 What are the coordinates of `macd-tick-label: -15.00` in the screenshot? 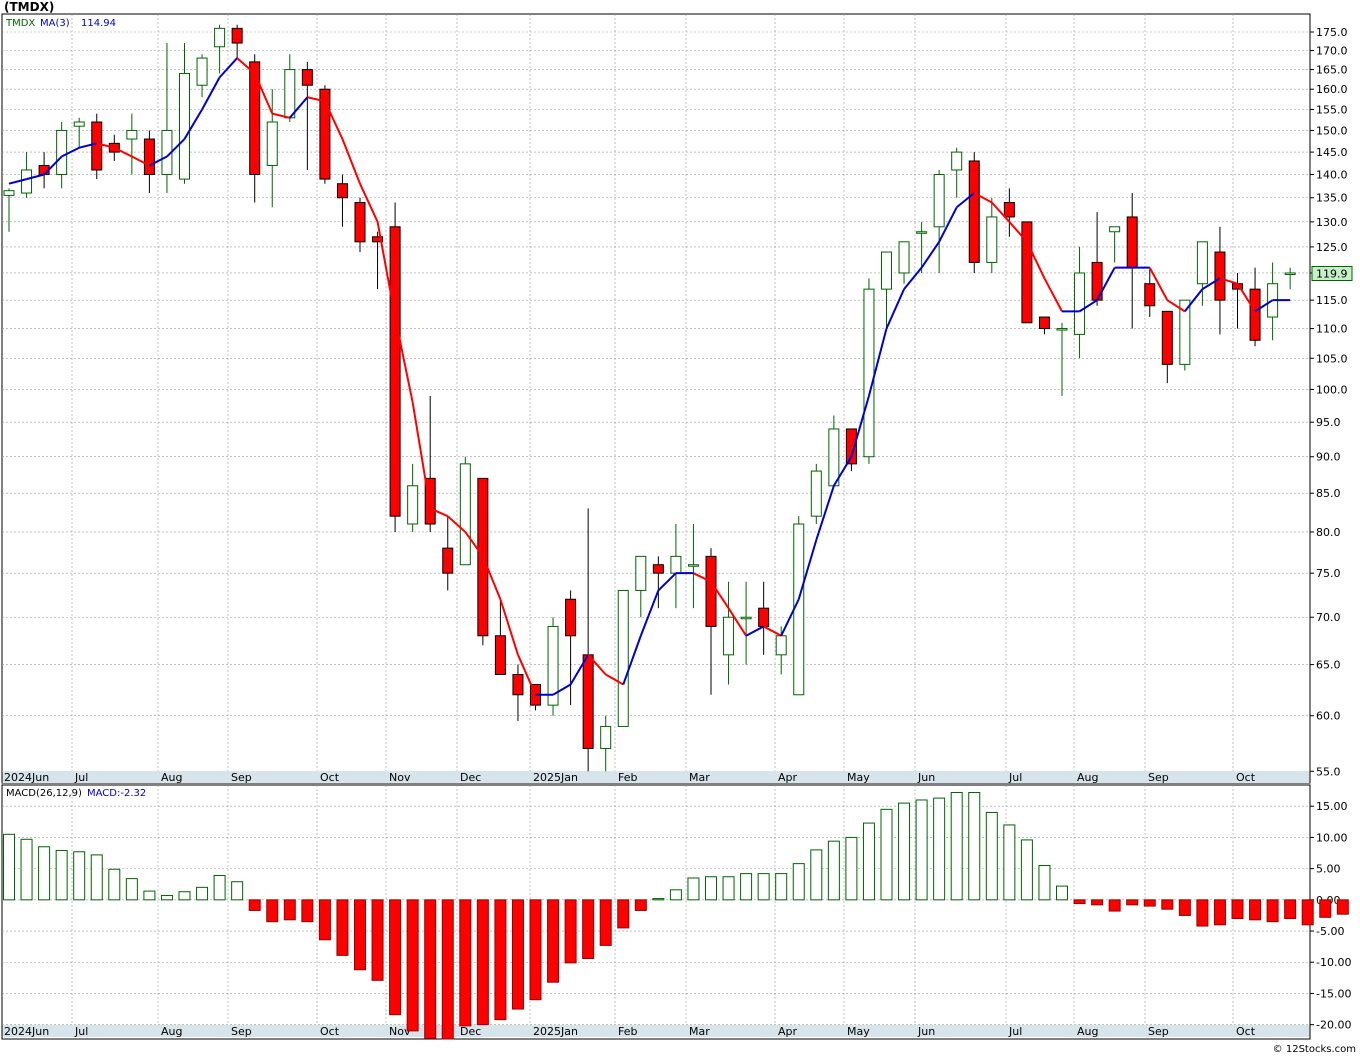 It's located at (1333, 993).